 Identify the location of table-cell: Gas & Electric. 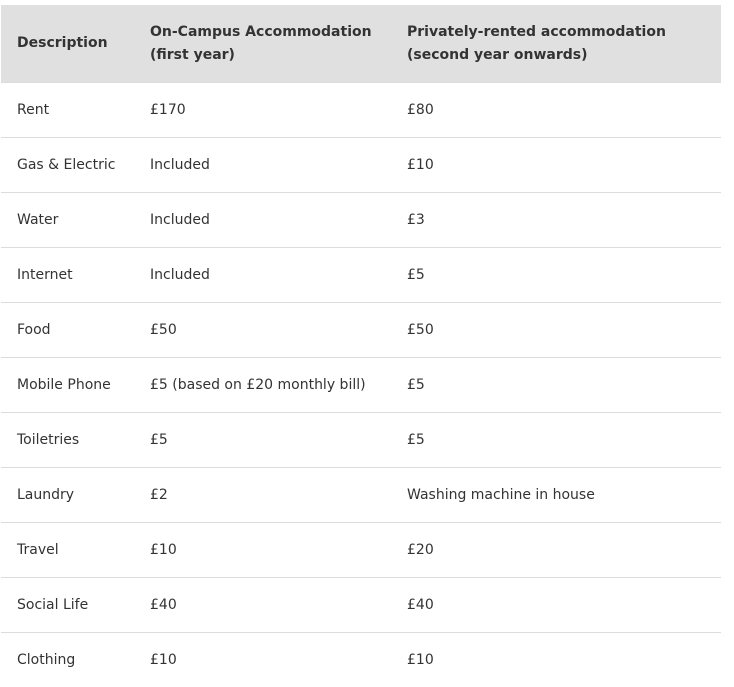
(67, 165).